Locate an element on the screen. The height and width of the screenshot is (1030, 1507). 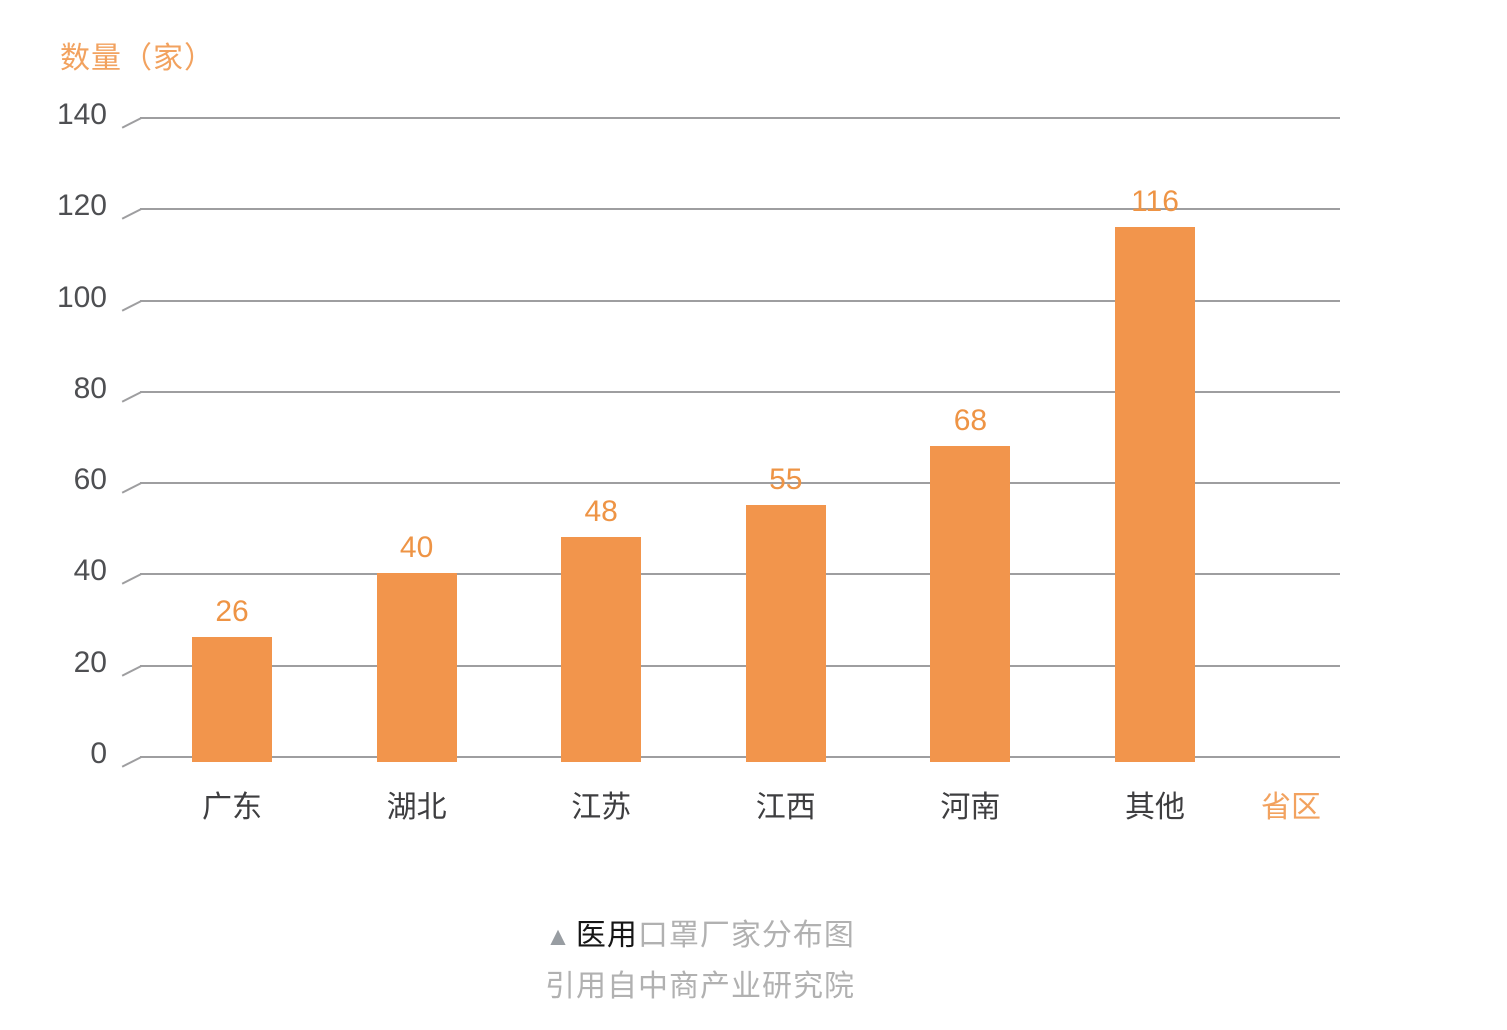
y-tick-label: 140 is located at coordinates (81, 114).